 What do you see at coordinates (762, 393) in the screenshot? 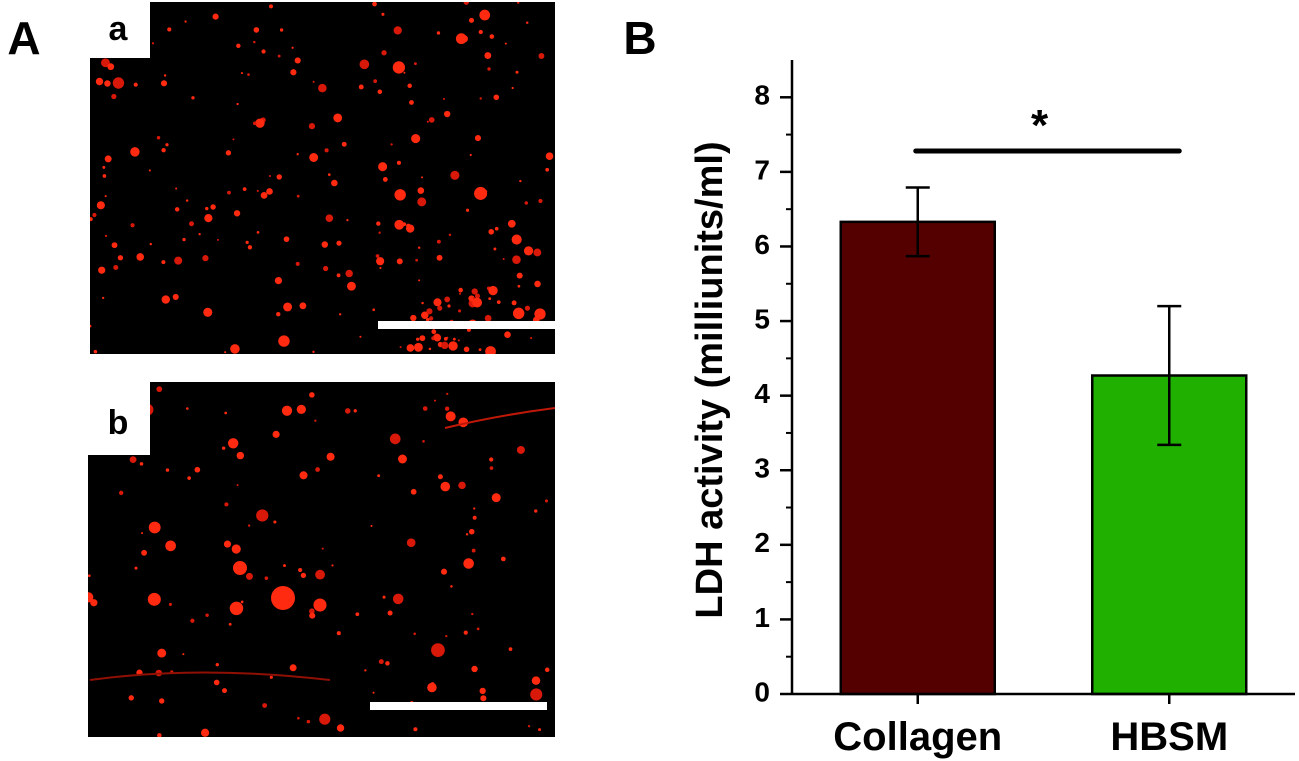
I see `y-tick-label: 4` at bounding box center [762, 393].